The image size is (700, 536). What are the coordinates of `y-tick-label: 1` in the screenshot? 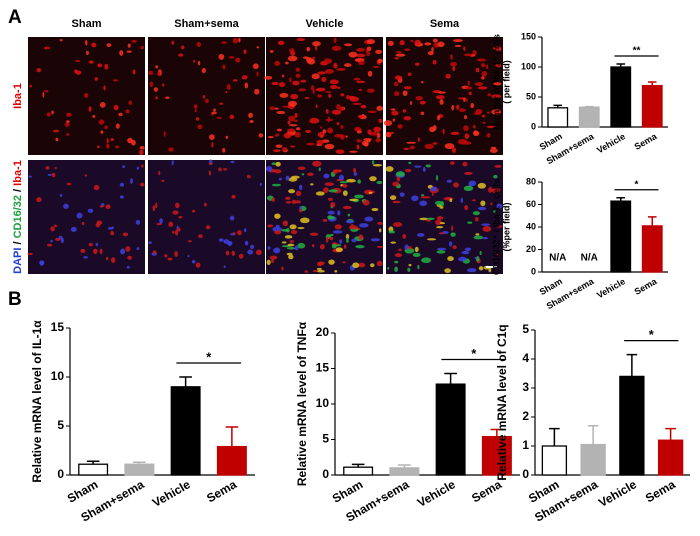 It's located at (525, 445).